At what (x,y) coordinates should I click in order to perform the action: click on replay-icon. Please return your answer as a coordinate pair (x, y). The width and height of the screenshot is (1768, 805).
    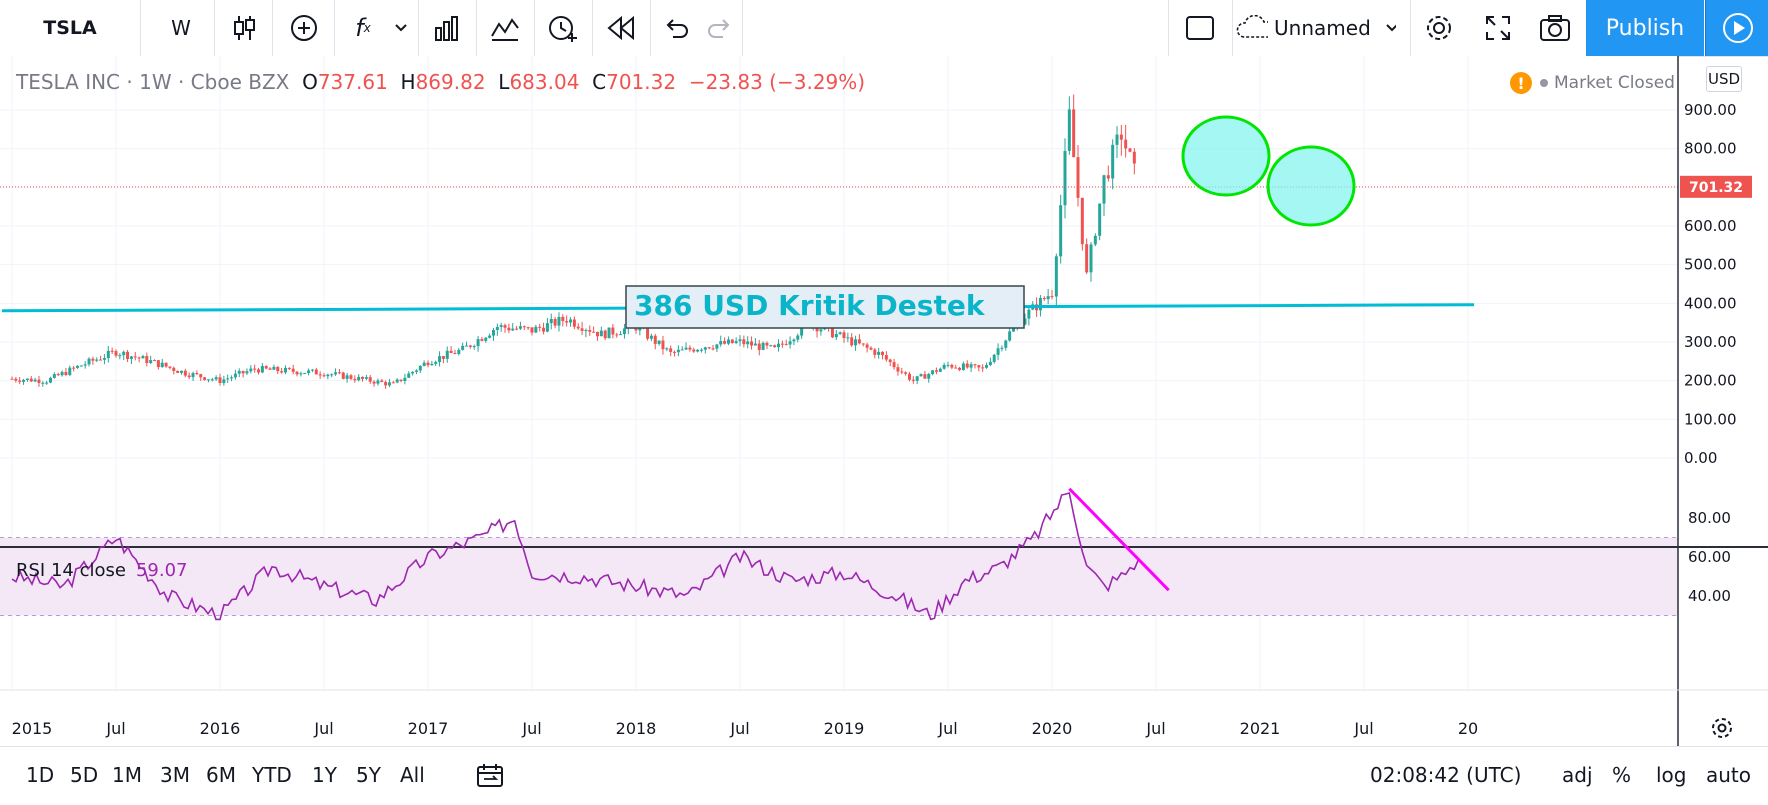
    Looking at the image, I should click on (621, 28).